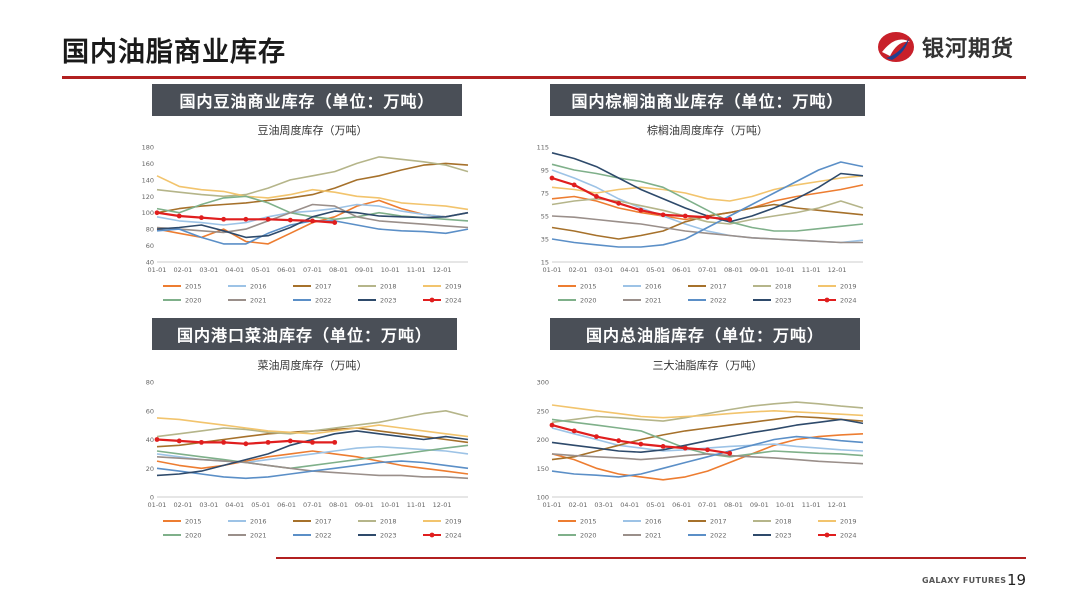  What do you see at coordinates (837, 505) in the screenshot?
I see `x-tick-label: 12-01` at bounding box center [837, 505].